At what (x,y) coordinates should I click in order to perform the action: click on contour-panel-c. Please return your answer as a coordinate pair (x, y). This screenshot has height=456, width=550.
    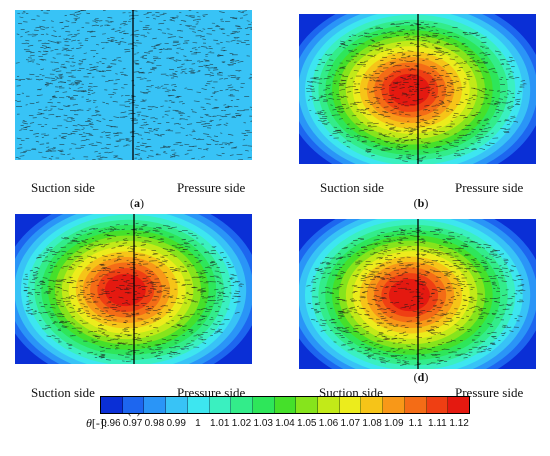
    Looking at the image, I should click on (133, 289).